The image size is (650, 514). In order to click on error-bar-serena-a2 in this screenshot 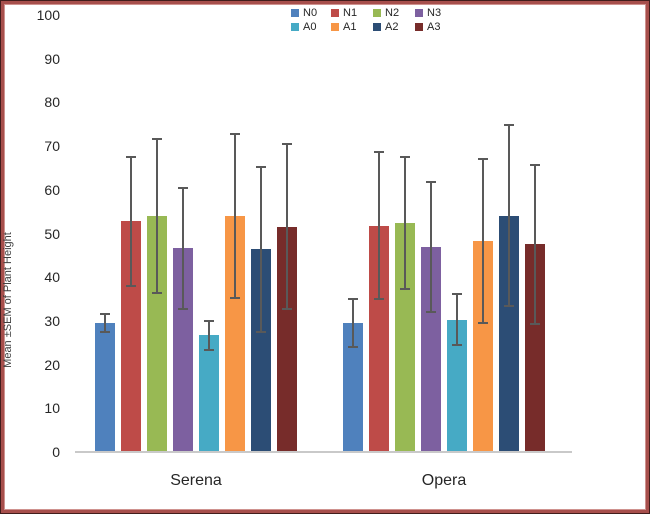, I will do `click(261, 249)`.